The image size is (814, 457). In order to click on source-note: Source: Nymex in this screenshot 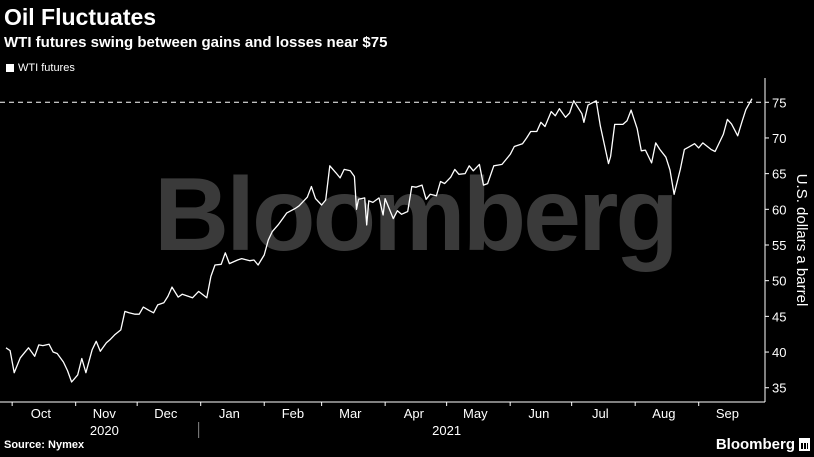, I will do `click(44, 445)`.